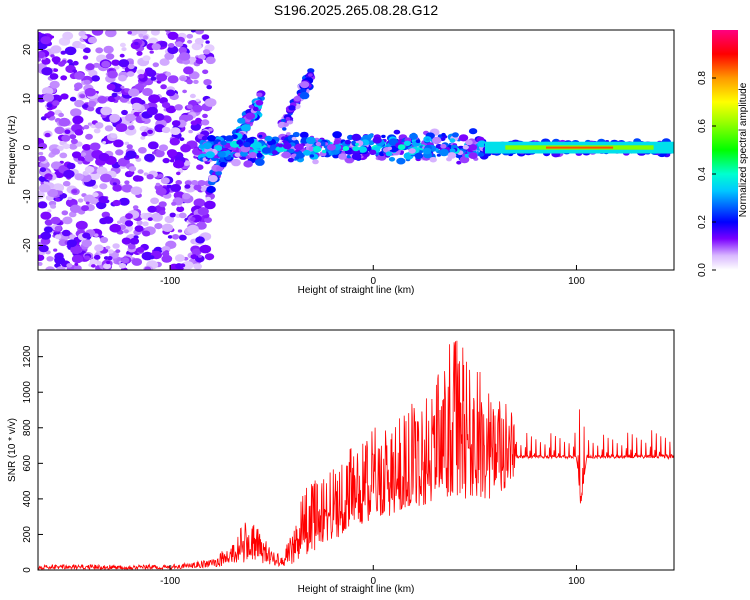 This screenshot has height=600, width=750. What do you see at coordinates (702, 222) in the screenshot?
I see `colorbar-tick-label: 0.2` at bounding box center [702, 222].